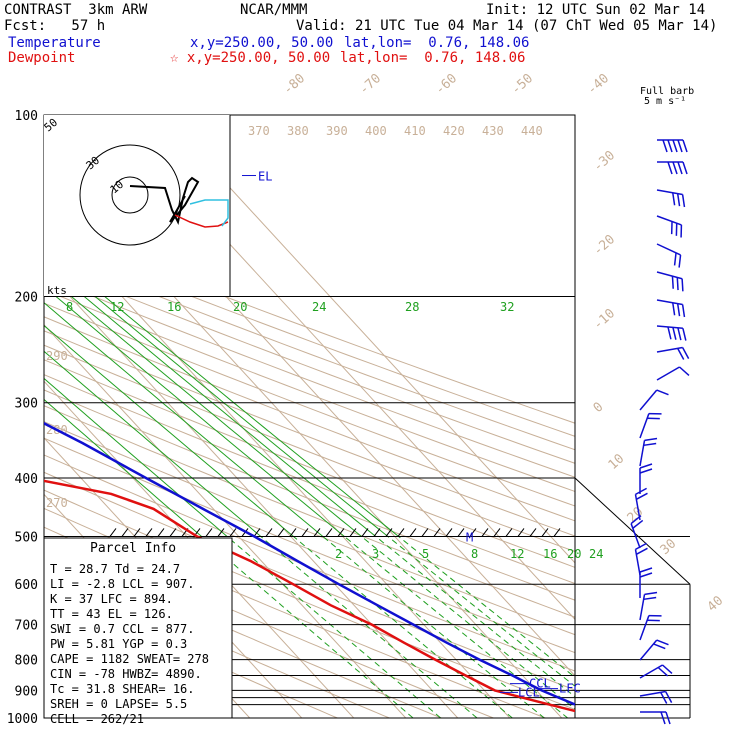 Image resolution: width=740 pixels, height=740 pixels. I want to click on hodograph-trace, so click(164, 201).